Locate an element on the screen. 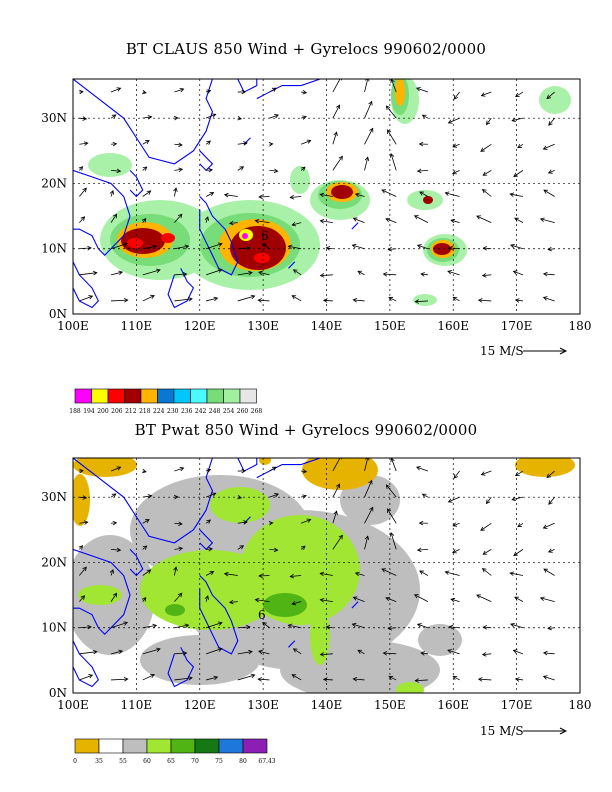  legend-value: 260 is located at coordinates (243, 411).